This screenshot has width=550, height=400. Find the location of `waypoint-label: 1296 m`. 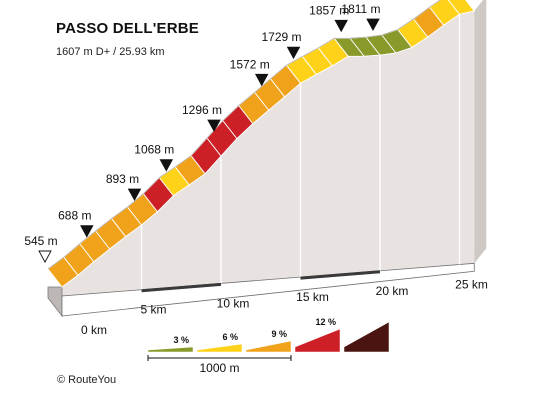

waypoint-label: 1296 m is located at coordinates (202, 110).